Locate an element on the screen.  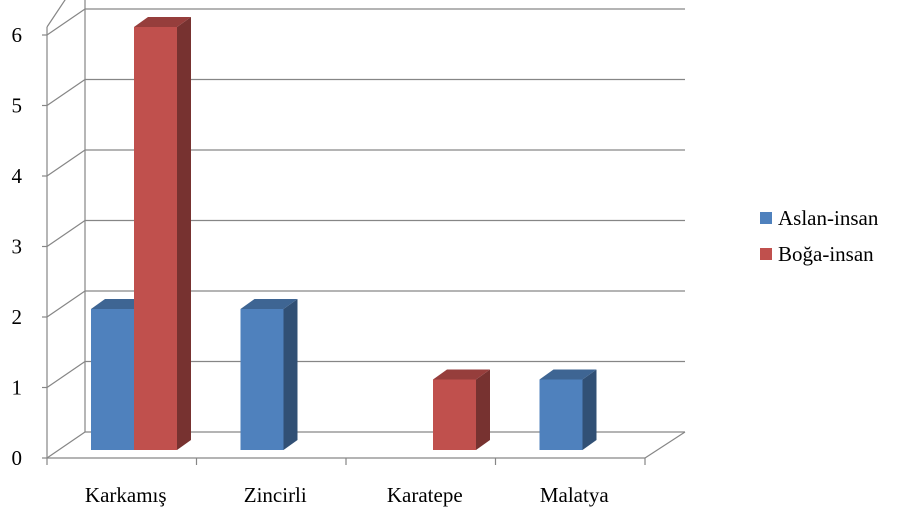
legend-item-boga-insan: Boğa-insan is located at coordinates (819, 254).